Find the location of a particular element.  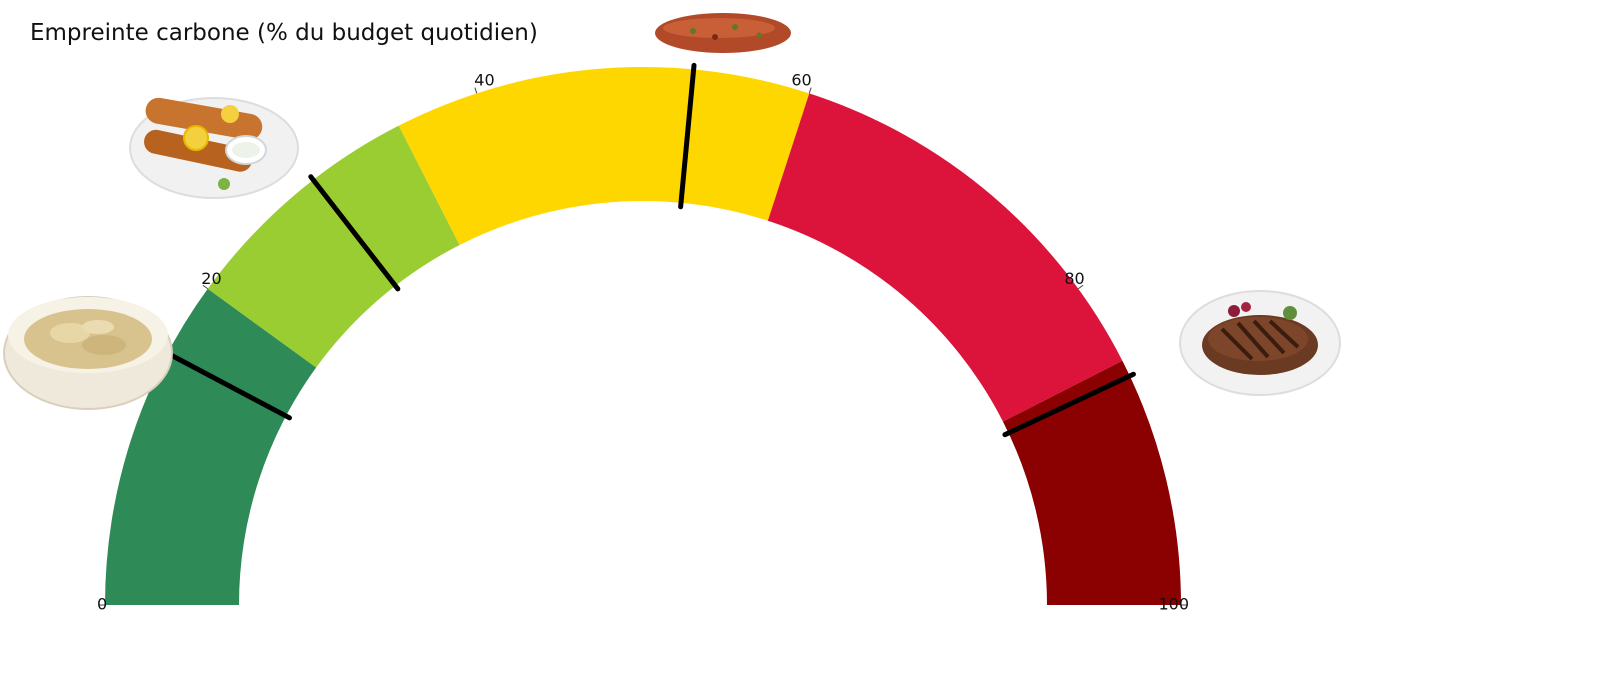

tick-label-2: 40 is located at coordinates (484, 80).